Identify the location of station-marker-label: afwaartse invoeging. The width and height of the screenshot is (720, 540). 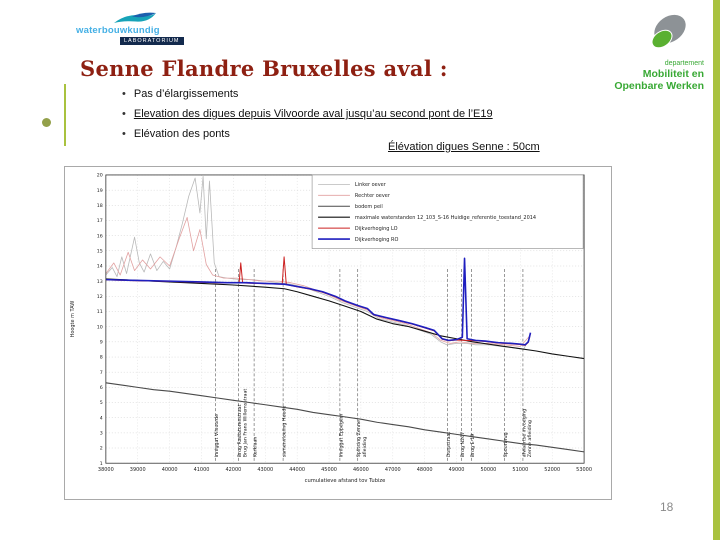
(524, 433).